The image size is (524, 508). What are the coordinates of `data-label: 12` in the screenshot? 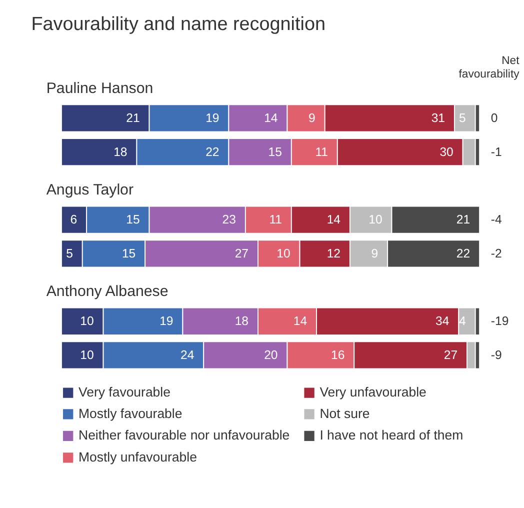 It's located at (333, 253).